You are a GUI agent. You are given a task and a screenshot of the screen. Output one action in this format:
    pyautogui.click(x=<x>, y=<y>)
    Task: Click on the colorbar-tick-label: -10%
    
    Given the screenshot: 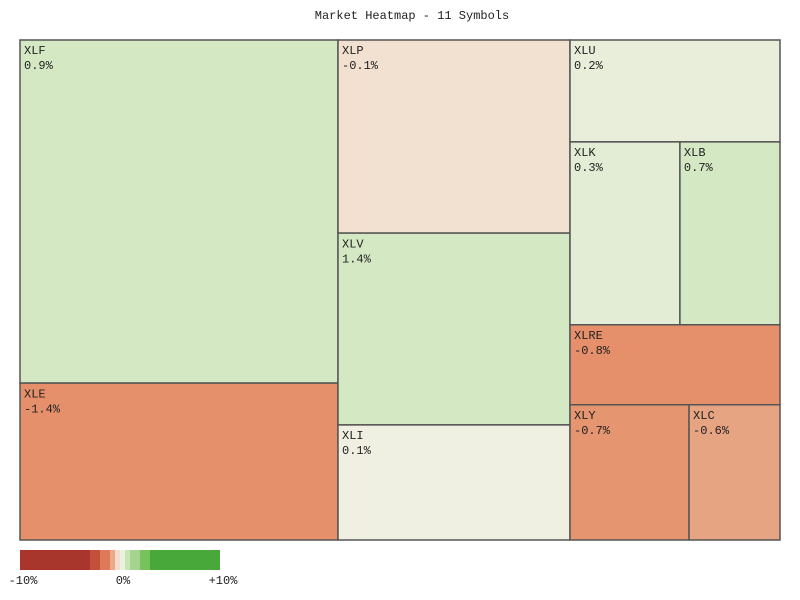 What is the action you would take?
    pyautogui.click(x=24, y=581)
    